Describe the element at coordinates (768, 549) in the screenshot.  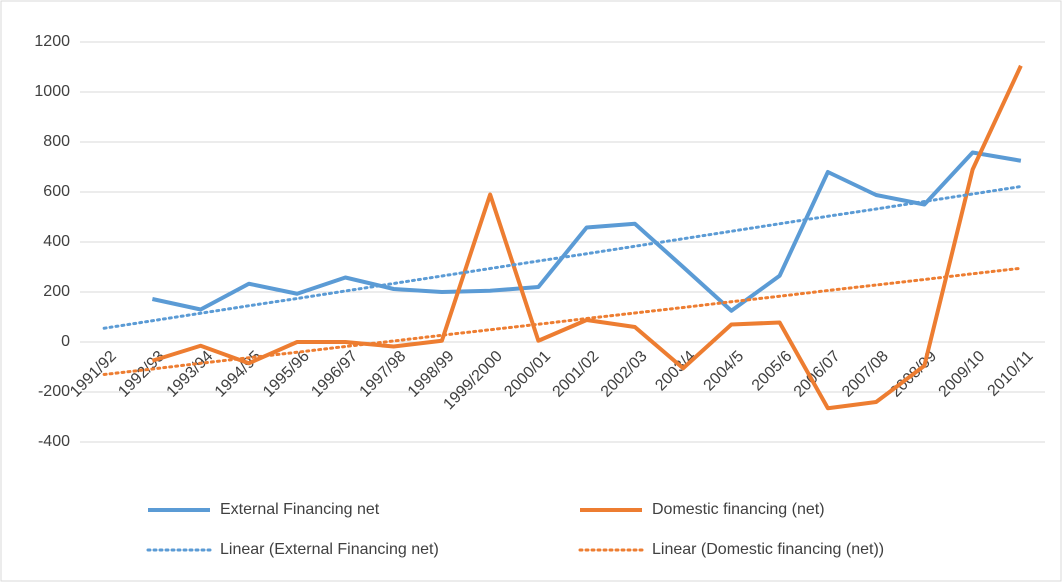
I see `legend-label: Linear (Domestic financing (net))` at that location.